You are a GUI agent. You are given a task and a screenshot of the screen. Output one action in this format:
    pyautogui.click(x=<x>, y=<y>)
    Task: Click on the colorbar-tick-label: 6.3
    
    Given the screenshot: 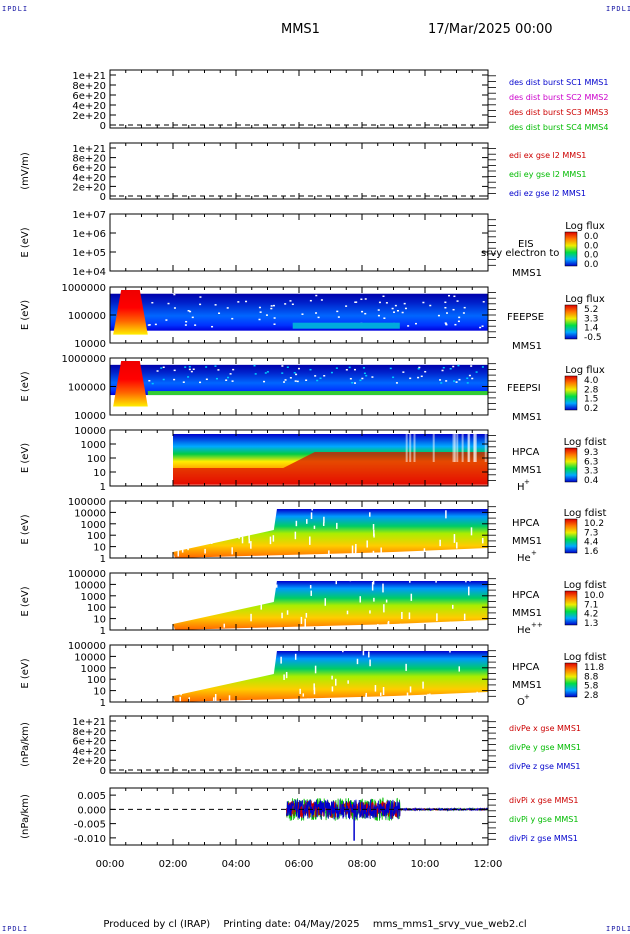 What is the action you would take?
    pyautogui.click(x=591, y=462)
    